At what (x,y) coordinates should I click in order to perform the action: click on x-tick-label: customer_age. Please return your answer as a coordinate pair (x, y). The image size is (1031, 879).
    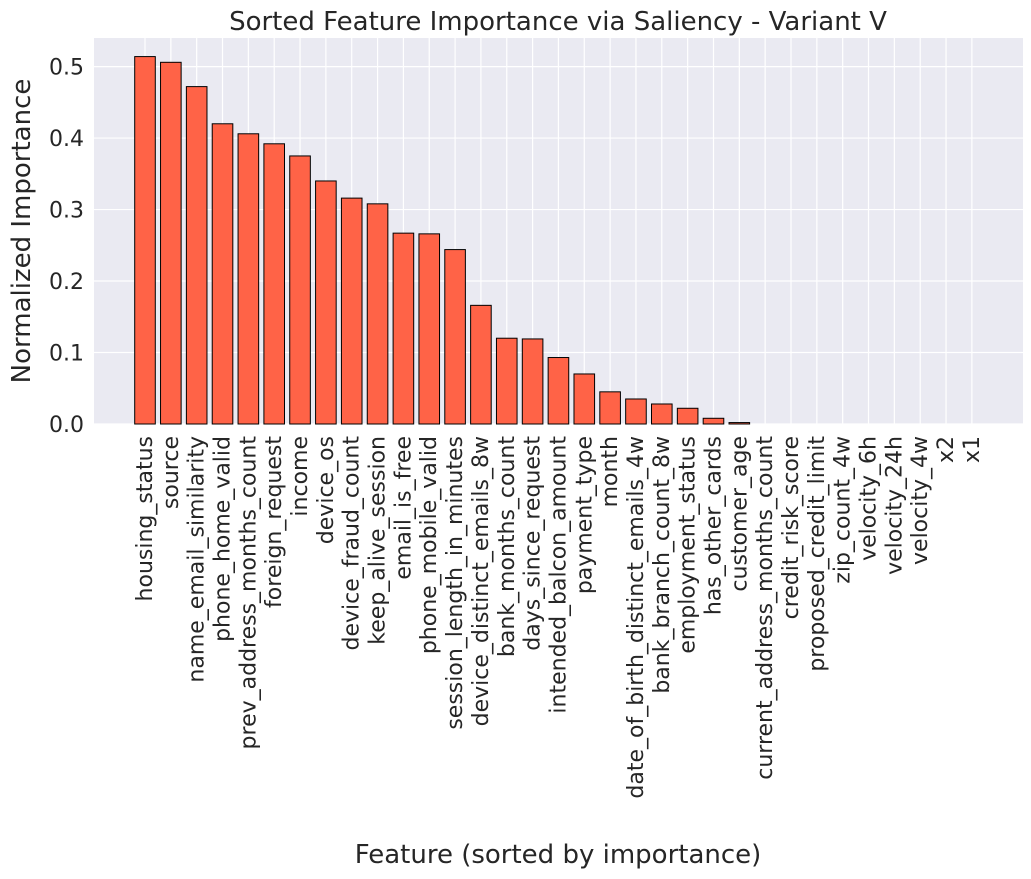
    Looking at the image, I should click on (739, 514).